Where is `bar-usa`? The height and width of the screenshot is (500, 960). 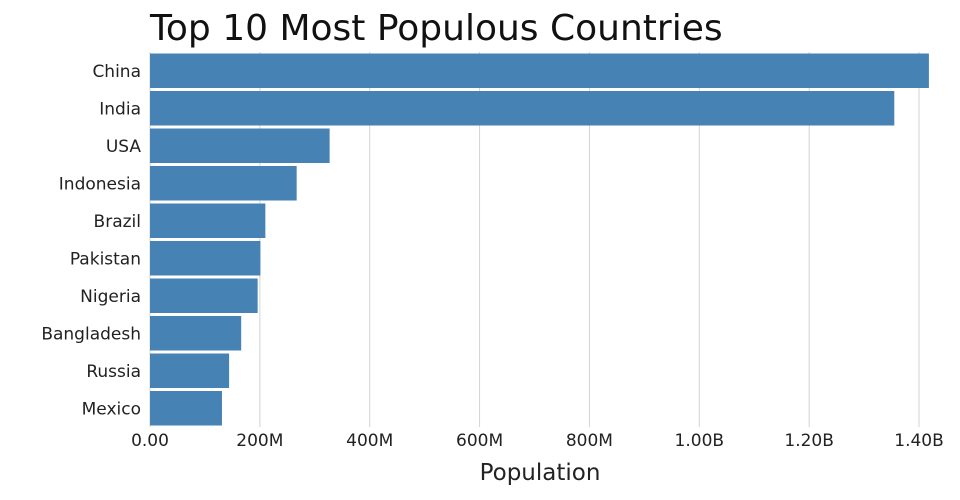
bar-usa is located at coordinates (240, 145).